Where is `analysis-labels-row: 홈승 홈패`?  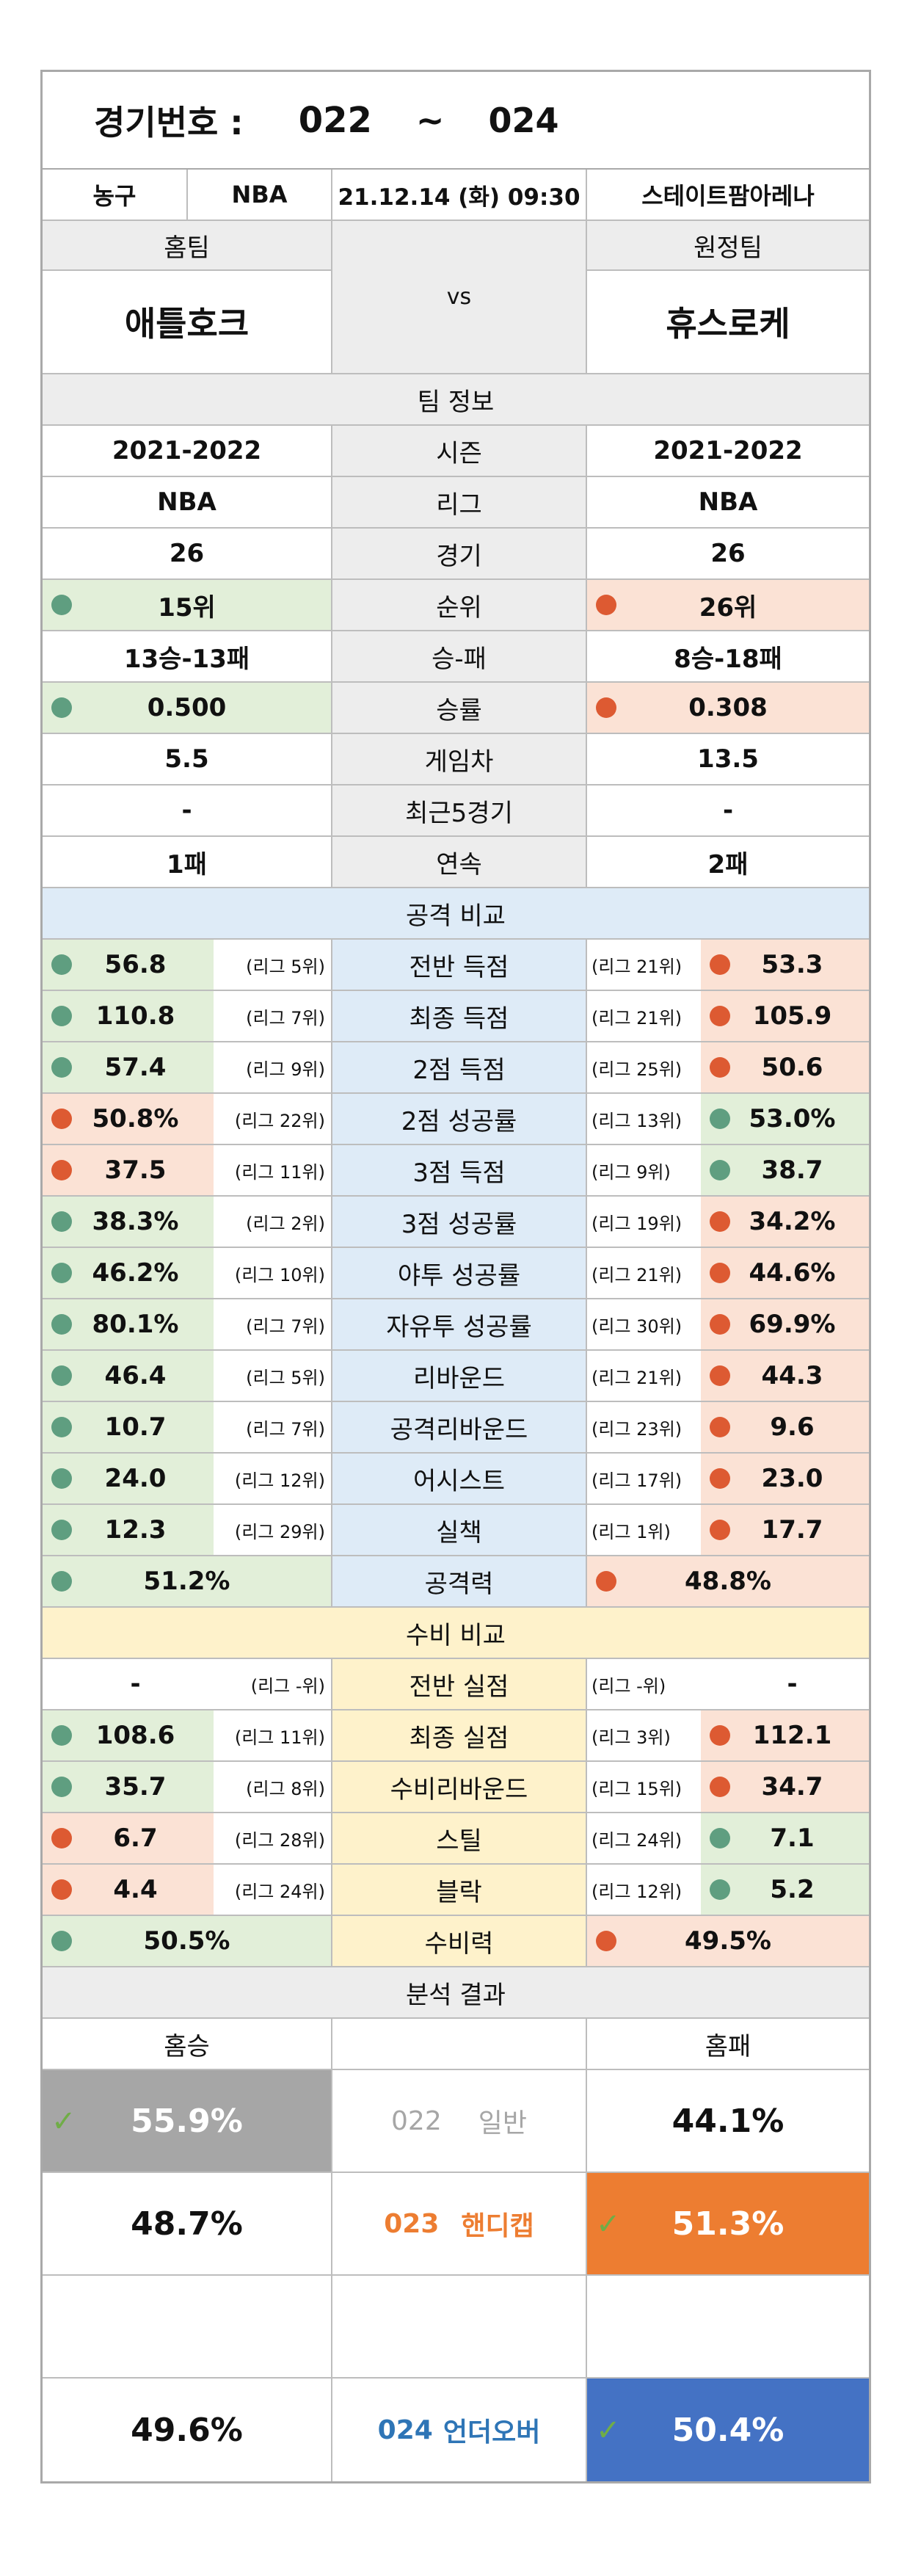 analysis-labels-row: 홈승 홈패 is located at coordinates (456, 2044).